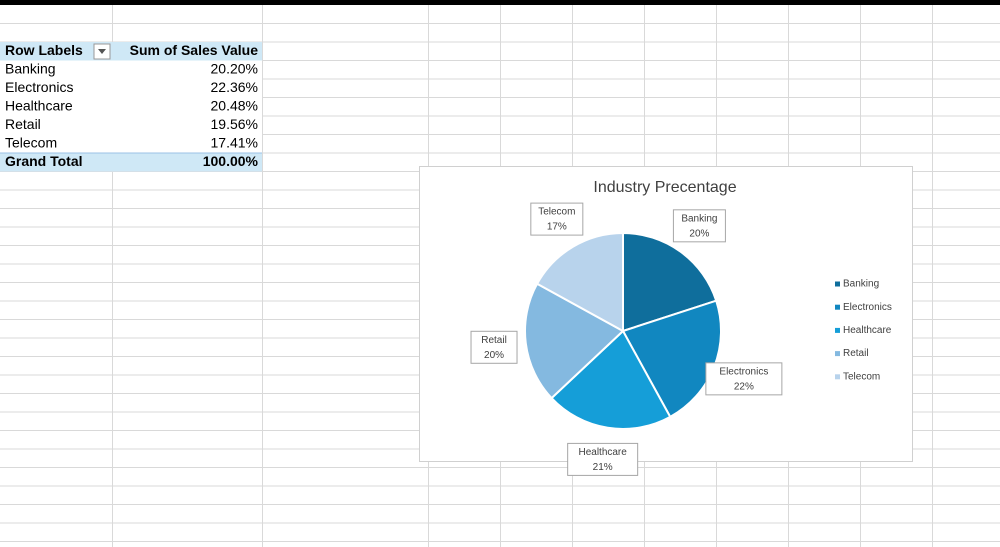  I want to click on total-value: 100.00%, so click(231, 161).